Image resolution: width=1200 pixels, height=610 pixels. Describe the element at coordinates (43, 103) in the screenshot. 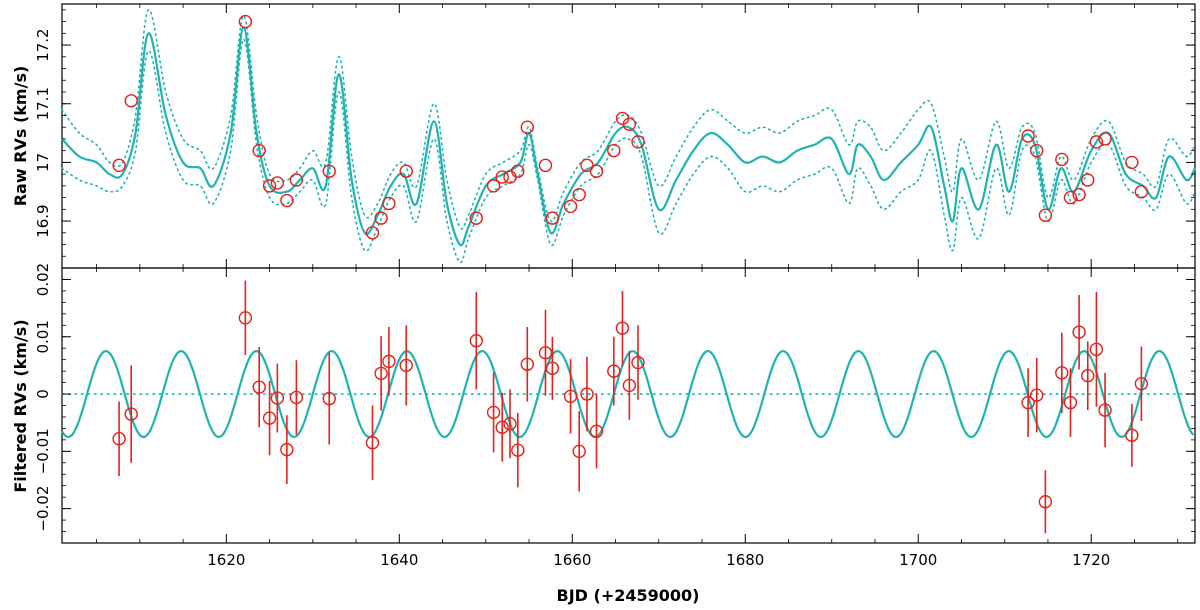

I see `top-ytick-label: 17.1` at that location.